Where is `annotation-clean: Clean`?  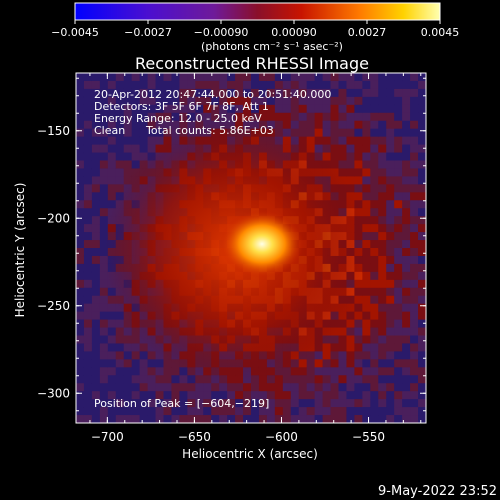 annotation-clean: Clean is located at coordinates (109, 130).